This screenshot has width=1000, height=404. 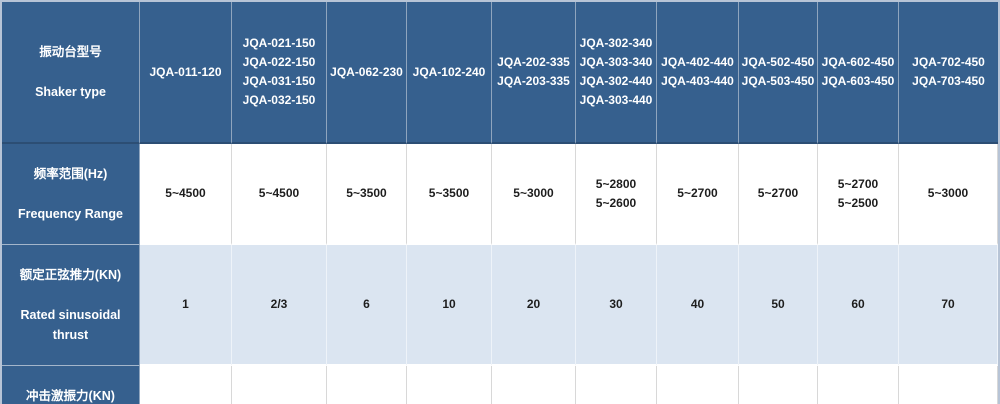 What do you see at coordinates (616, 194) in the screenshot?
I see `cell-frequency-5: 5~2800 5~2600` at bounding box center [616, 194].